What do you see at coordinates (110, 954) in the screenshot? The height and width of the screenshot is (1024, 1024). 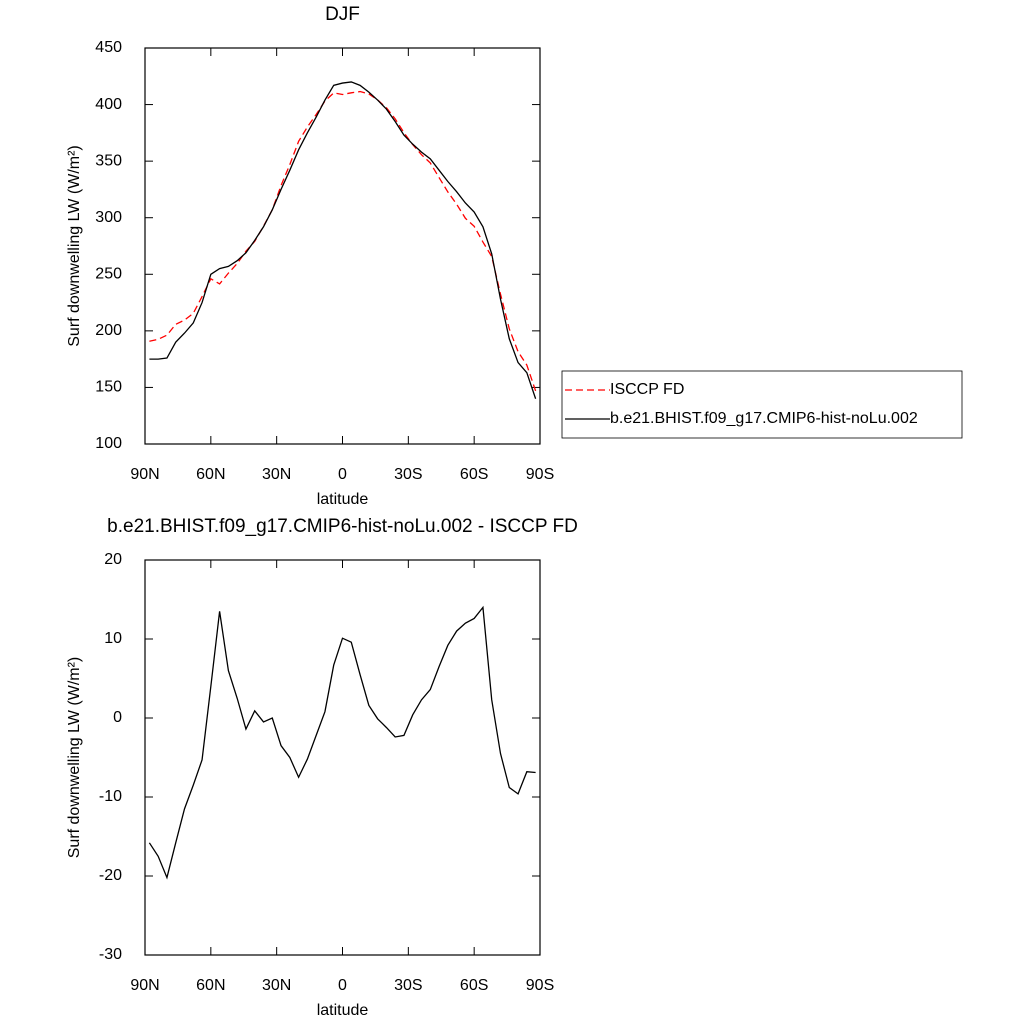 I see `y-tick-label: -30` at bounding box center [110, 954].